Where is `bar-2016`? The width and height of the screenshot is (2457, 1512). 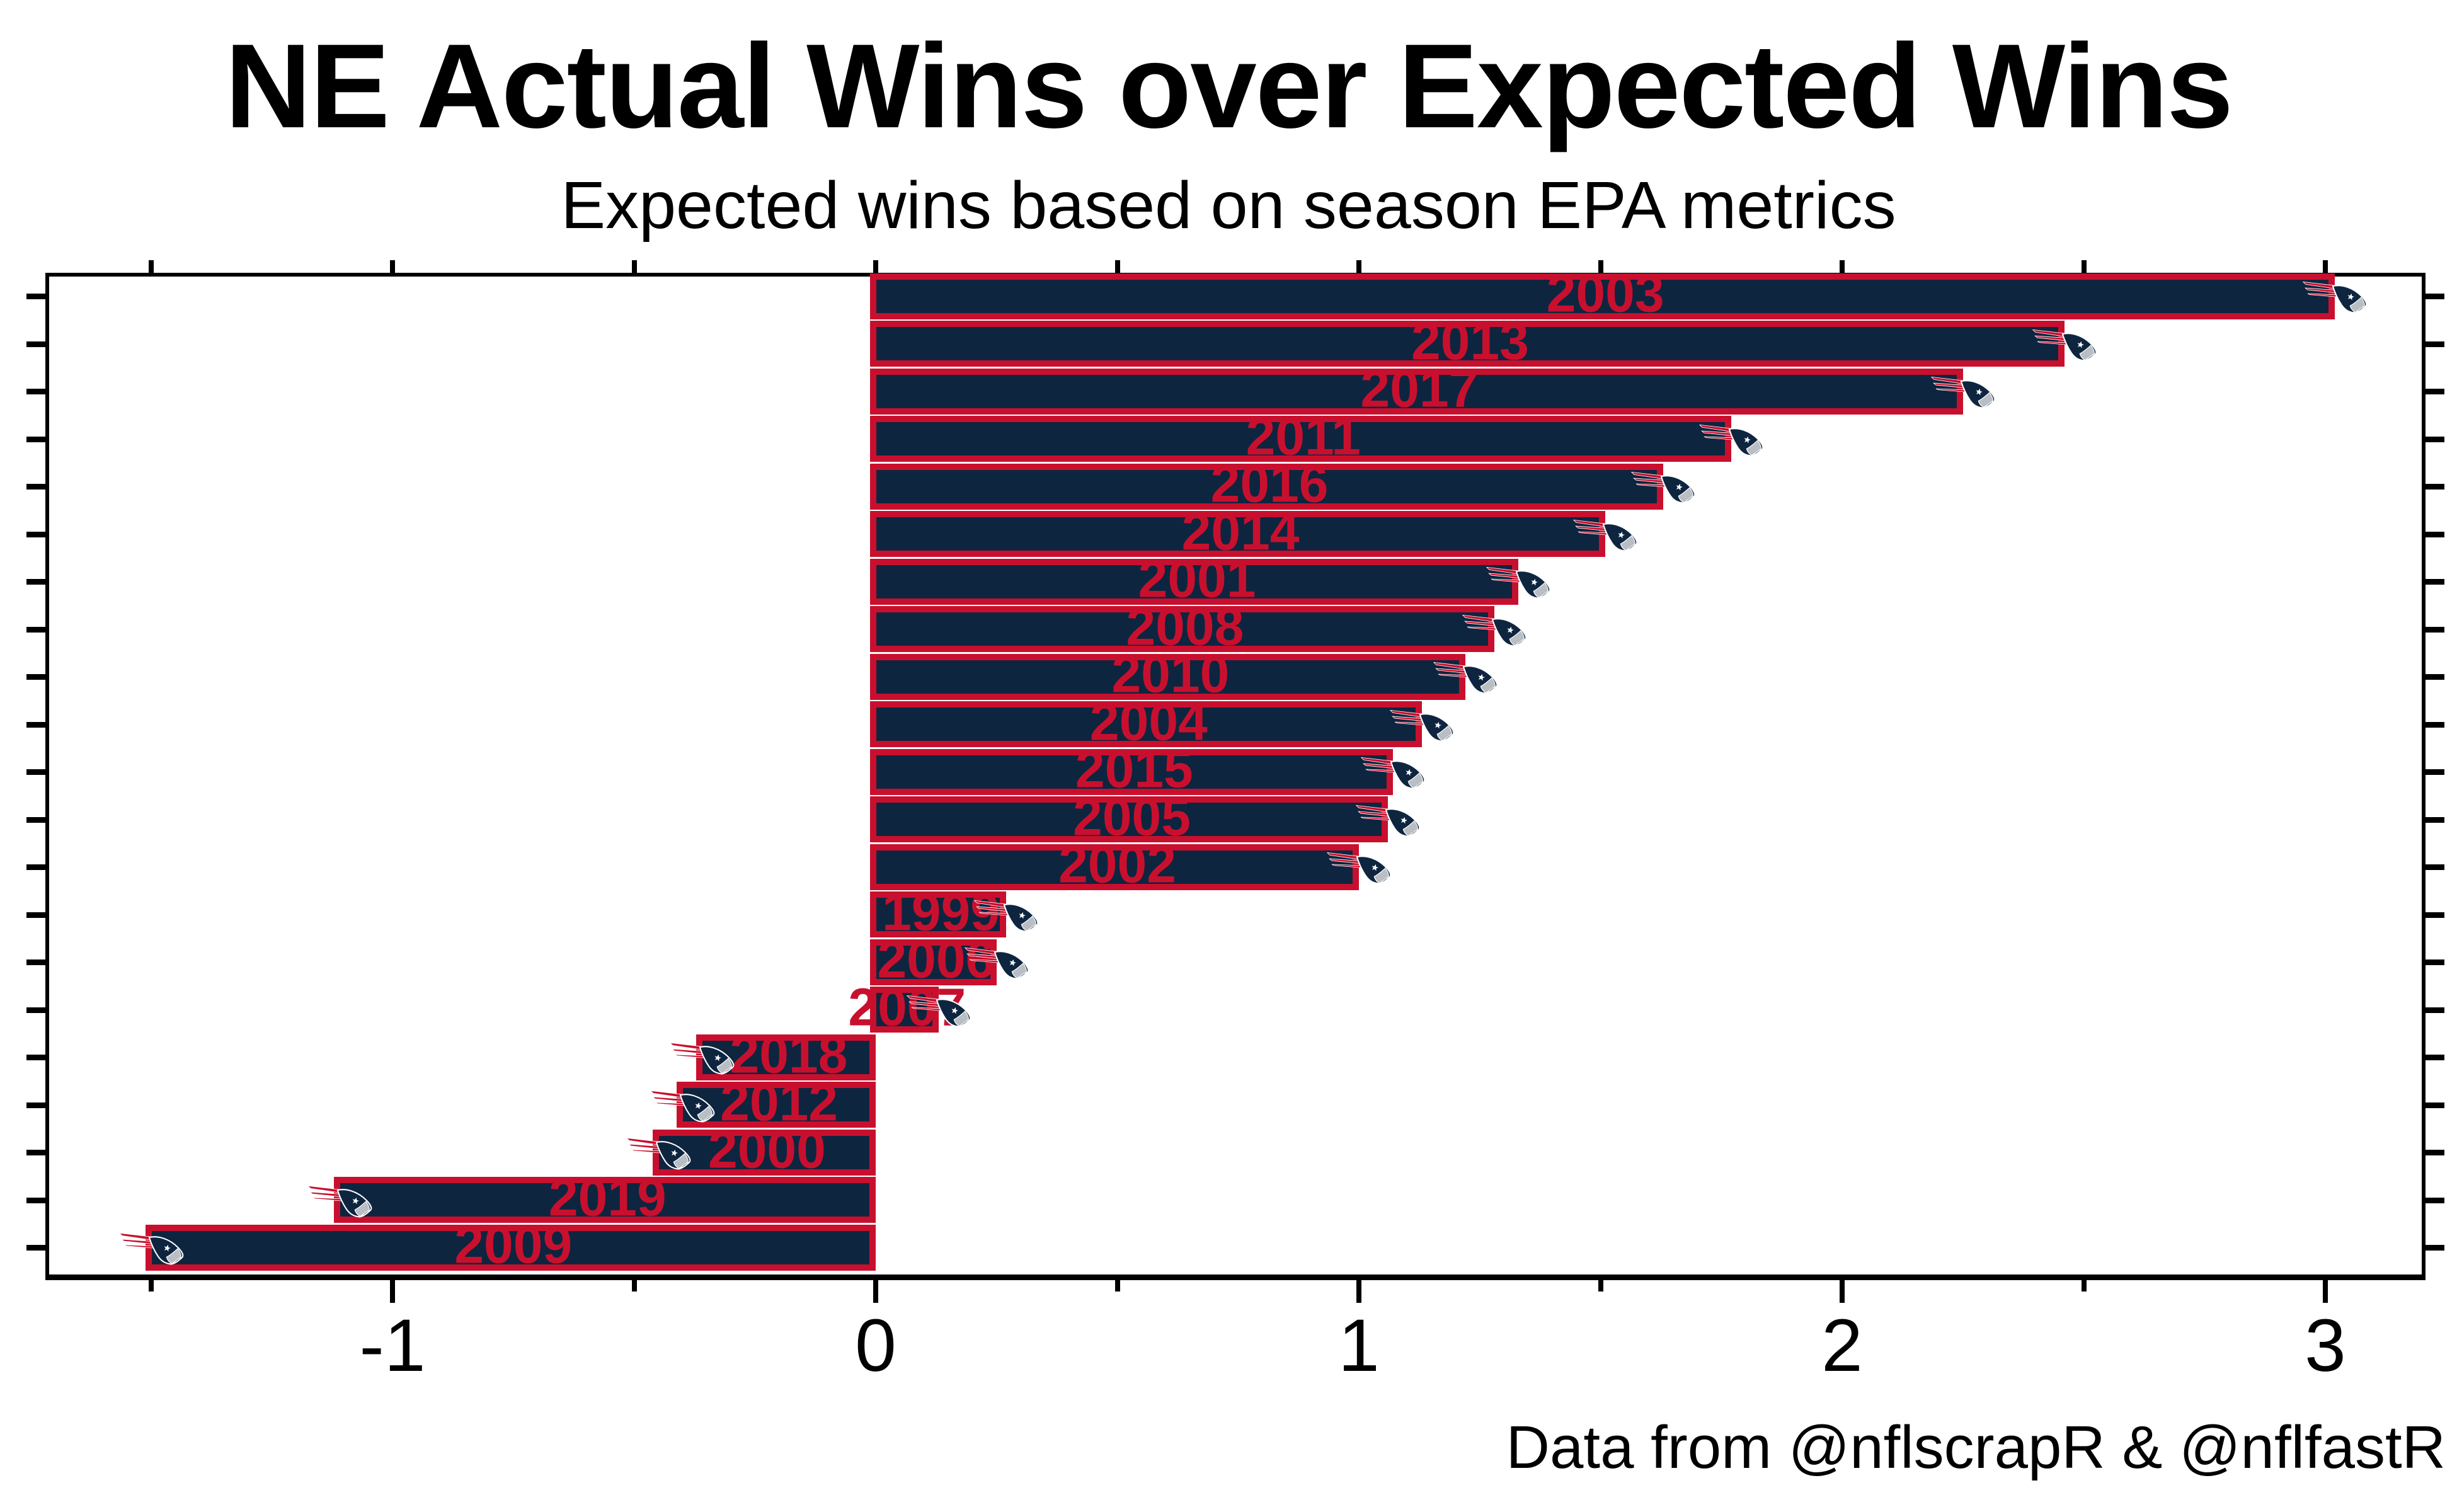 bar-2016 is located at coordinates (1267, 486).